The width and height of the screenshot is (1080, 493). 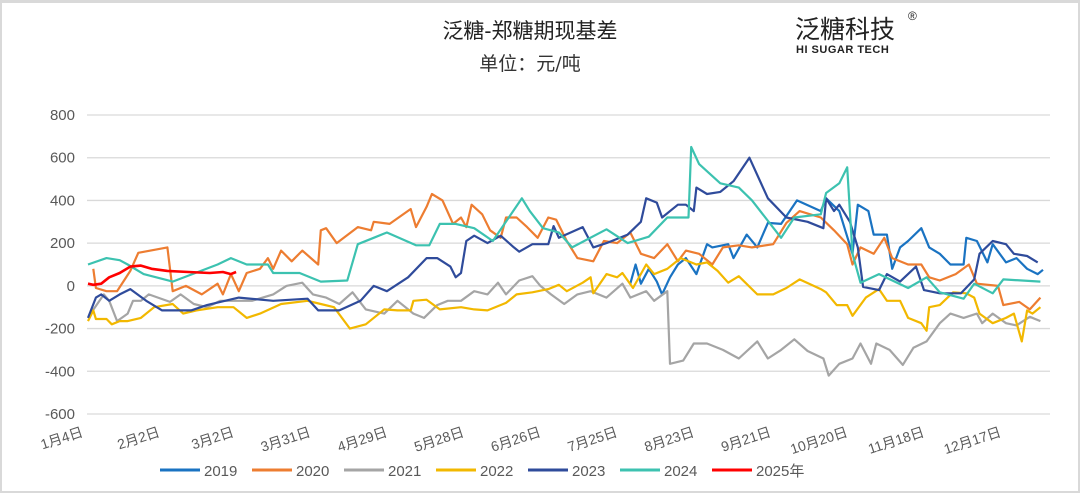 What do you see at coordinates (220, 471) in the screenshot?
I see `legend-label: 2019` at bounding box center [220, 471].